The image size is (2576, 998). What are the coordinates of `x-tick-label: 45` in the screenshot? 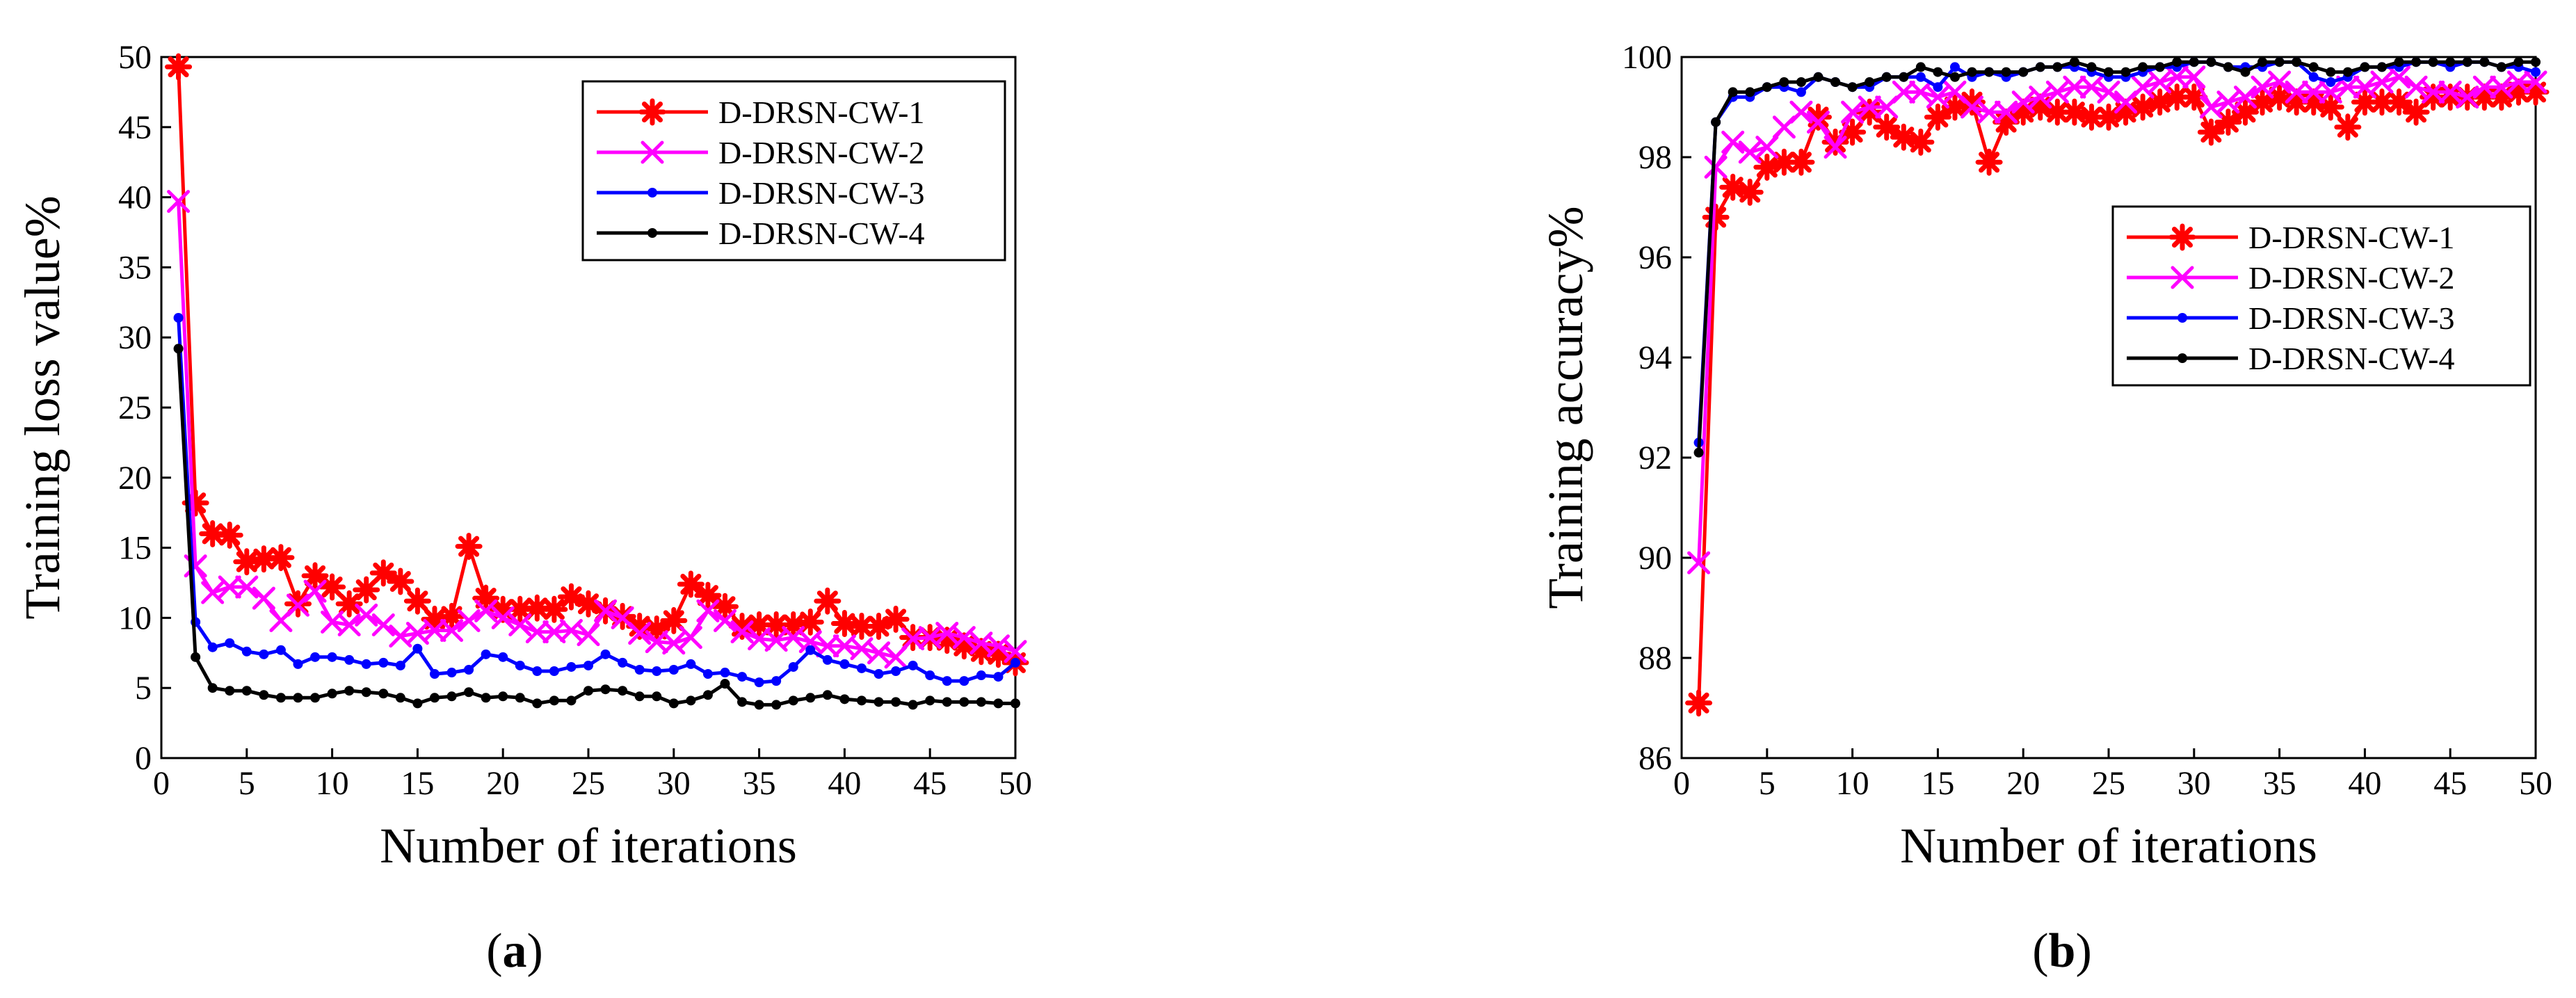 It's located at (2450, 783).